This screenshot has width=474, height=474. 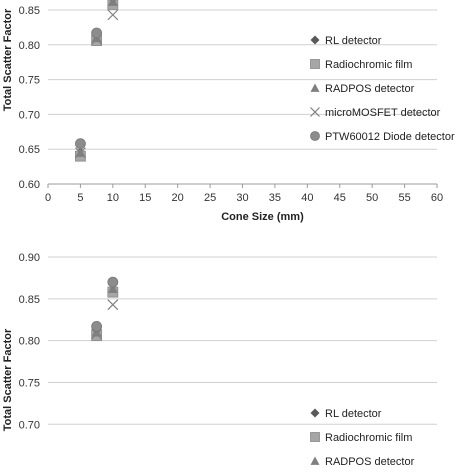 What do you see at coordinates (404, 198) in the screenshot?
I see `x-tick-label: 55` at bounding box center [404, 198].